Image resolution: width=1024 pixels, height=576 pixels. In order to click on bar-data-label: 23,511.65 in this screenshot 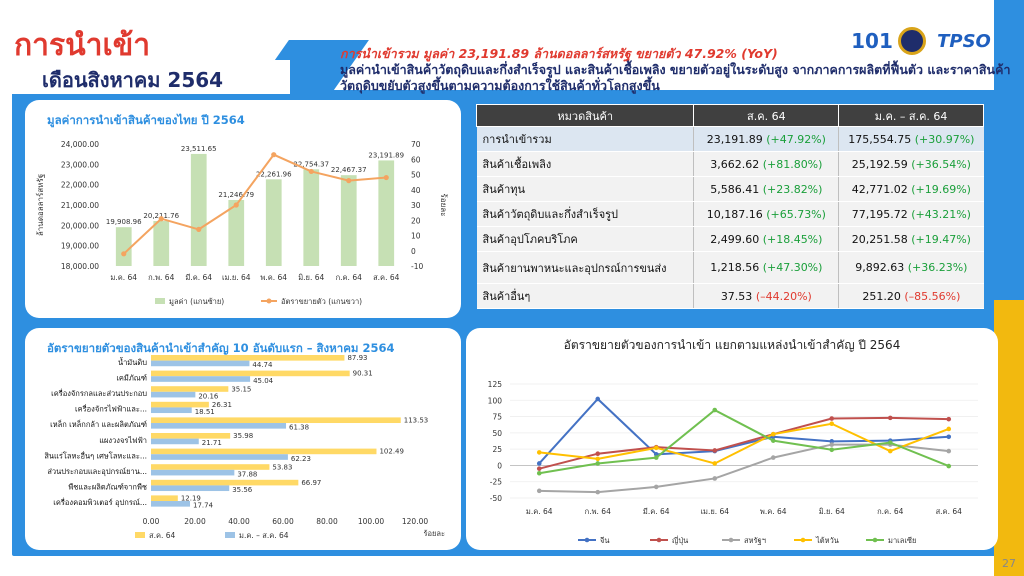, I will do `click(199, 149)`.